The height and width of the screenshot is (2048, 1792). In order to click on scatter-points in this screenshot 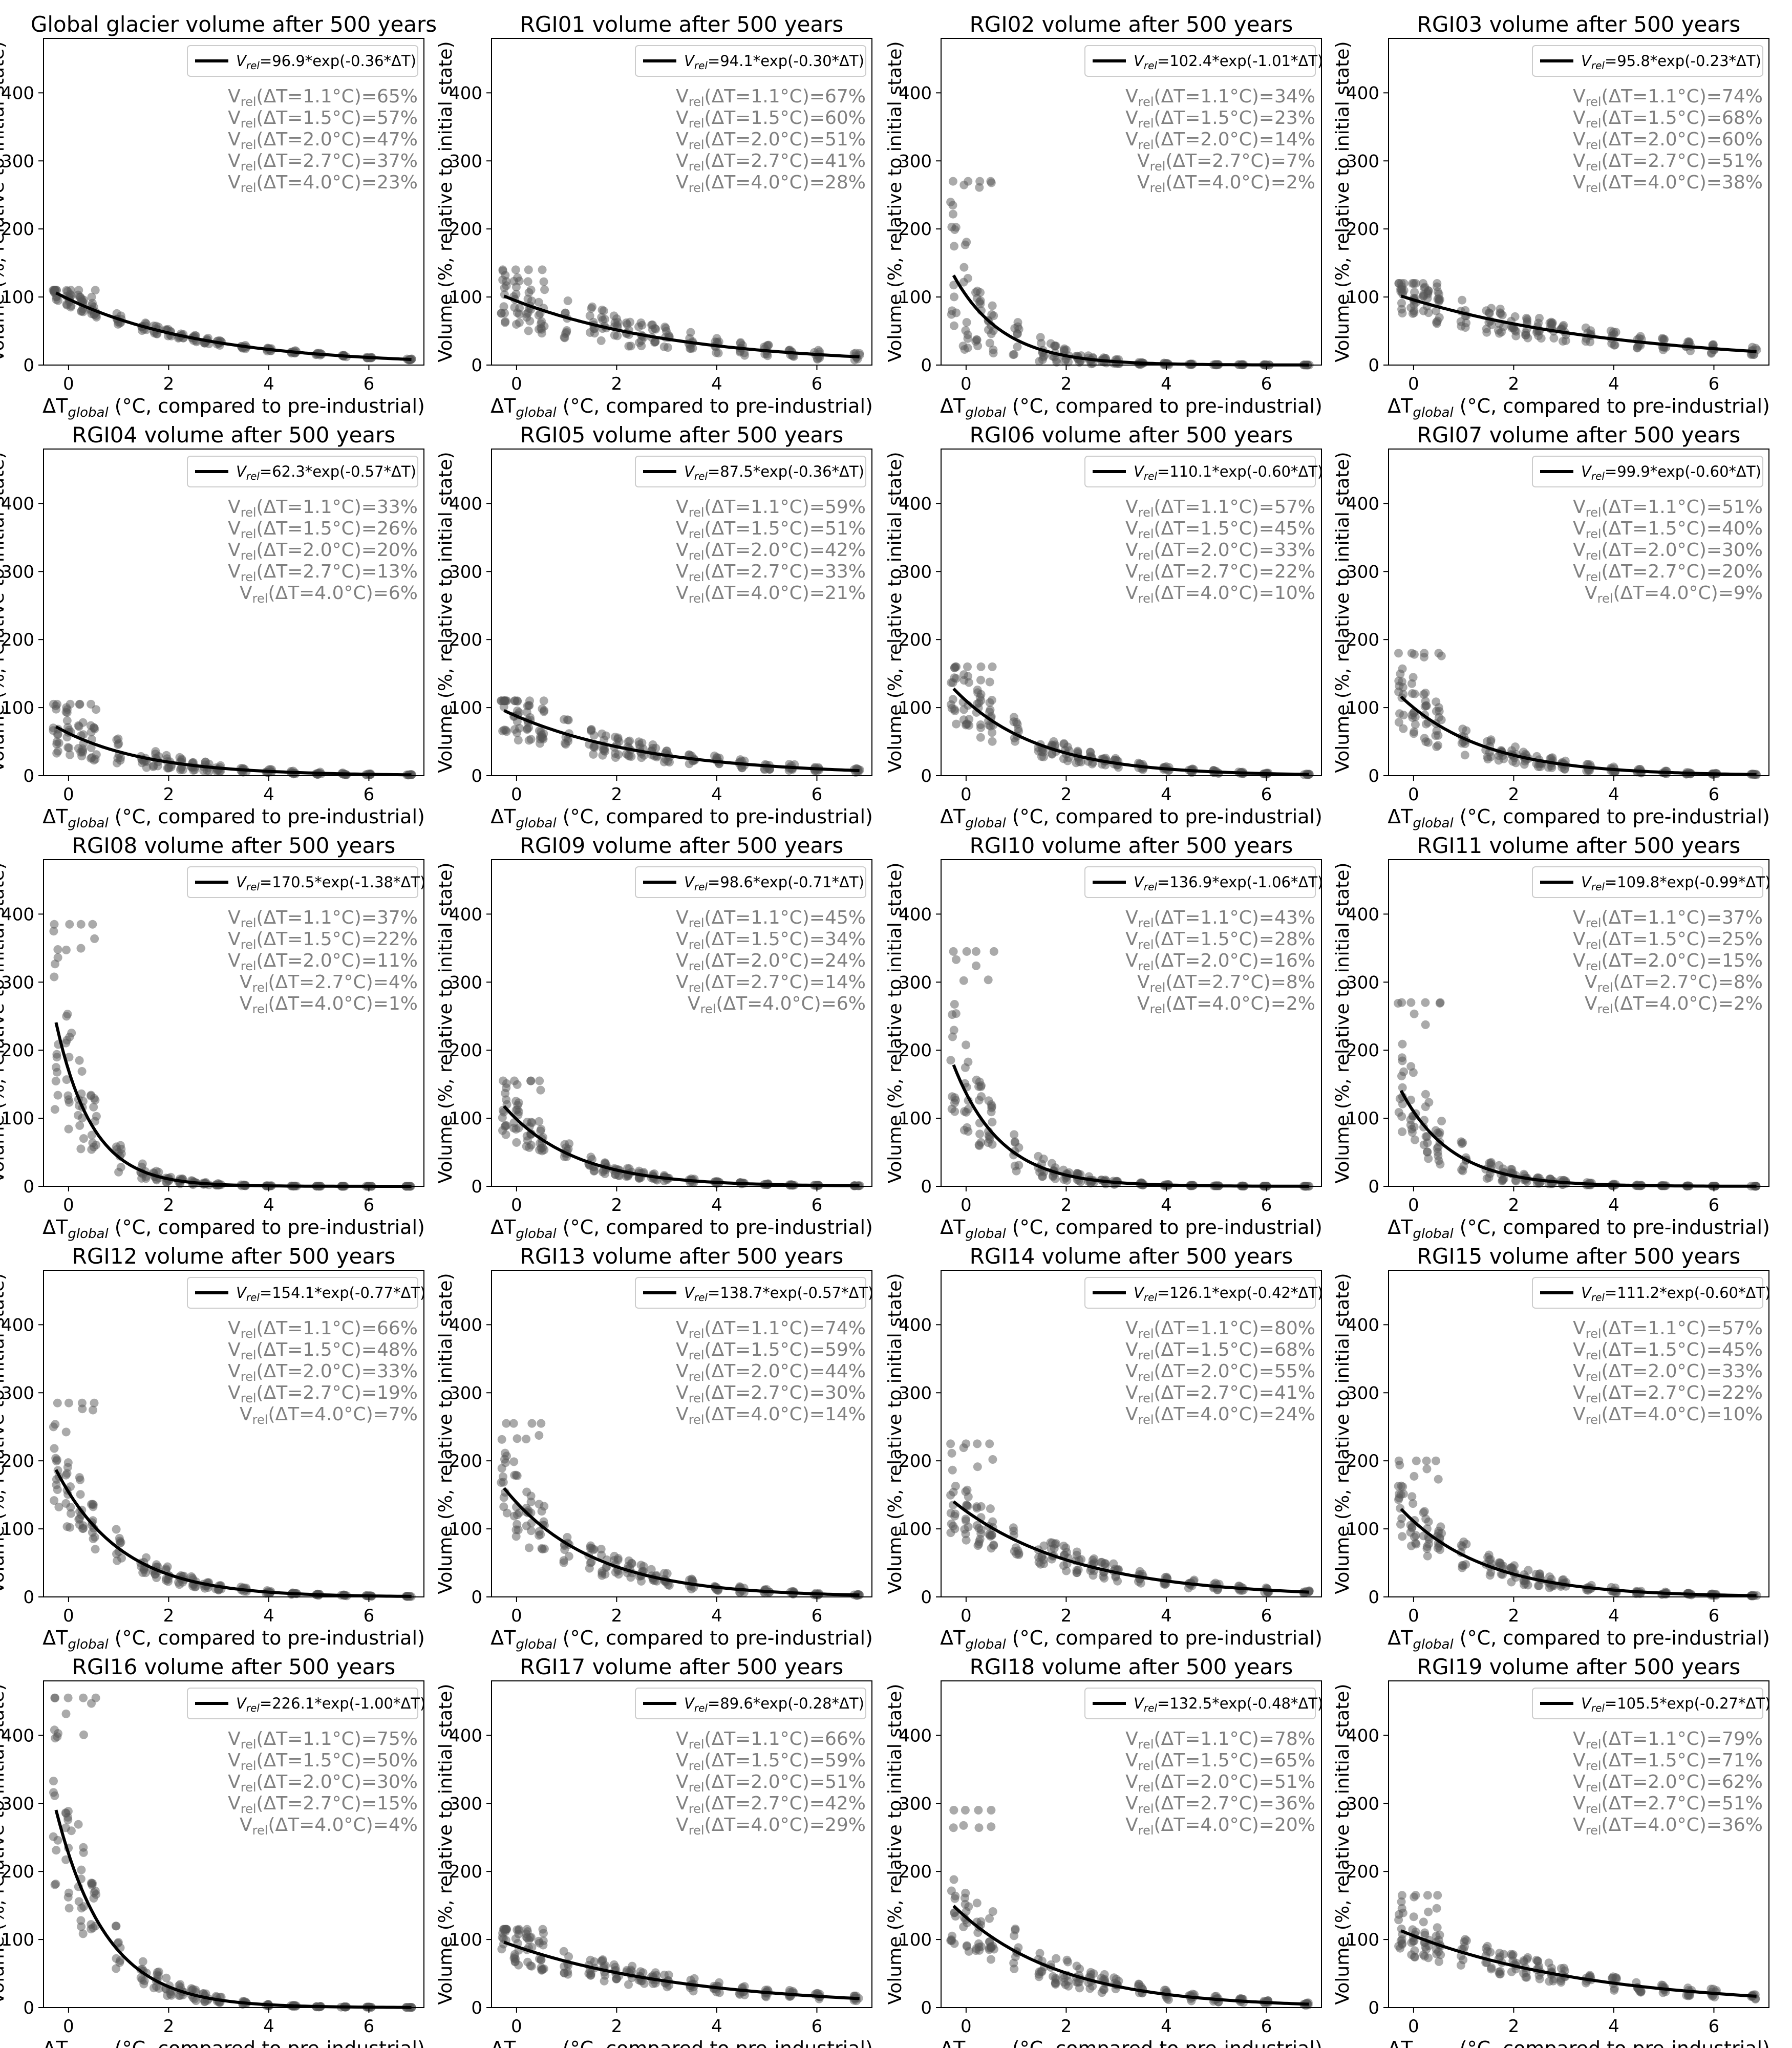, I will do `click(681, 1133)`.